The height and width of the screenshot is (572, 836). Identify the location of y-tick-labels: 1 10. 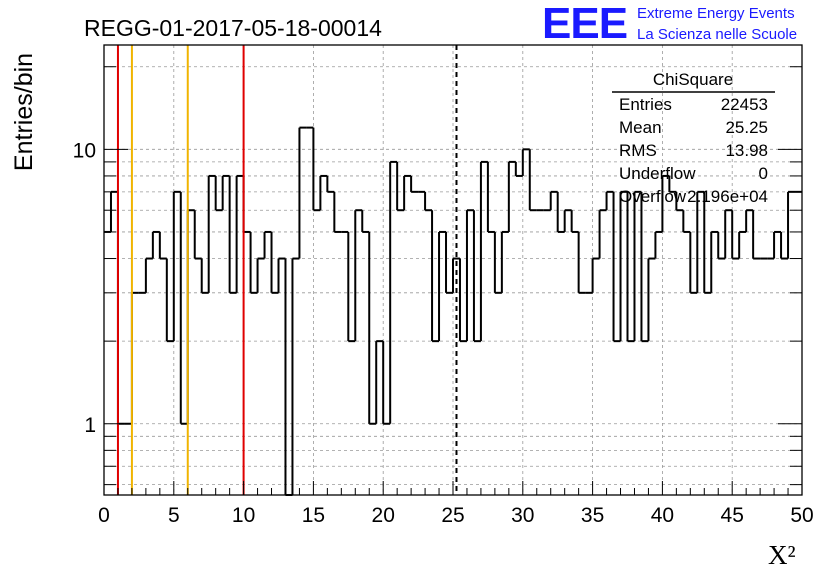
(84, 287).